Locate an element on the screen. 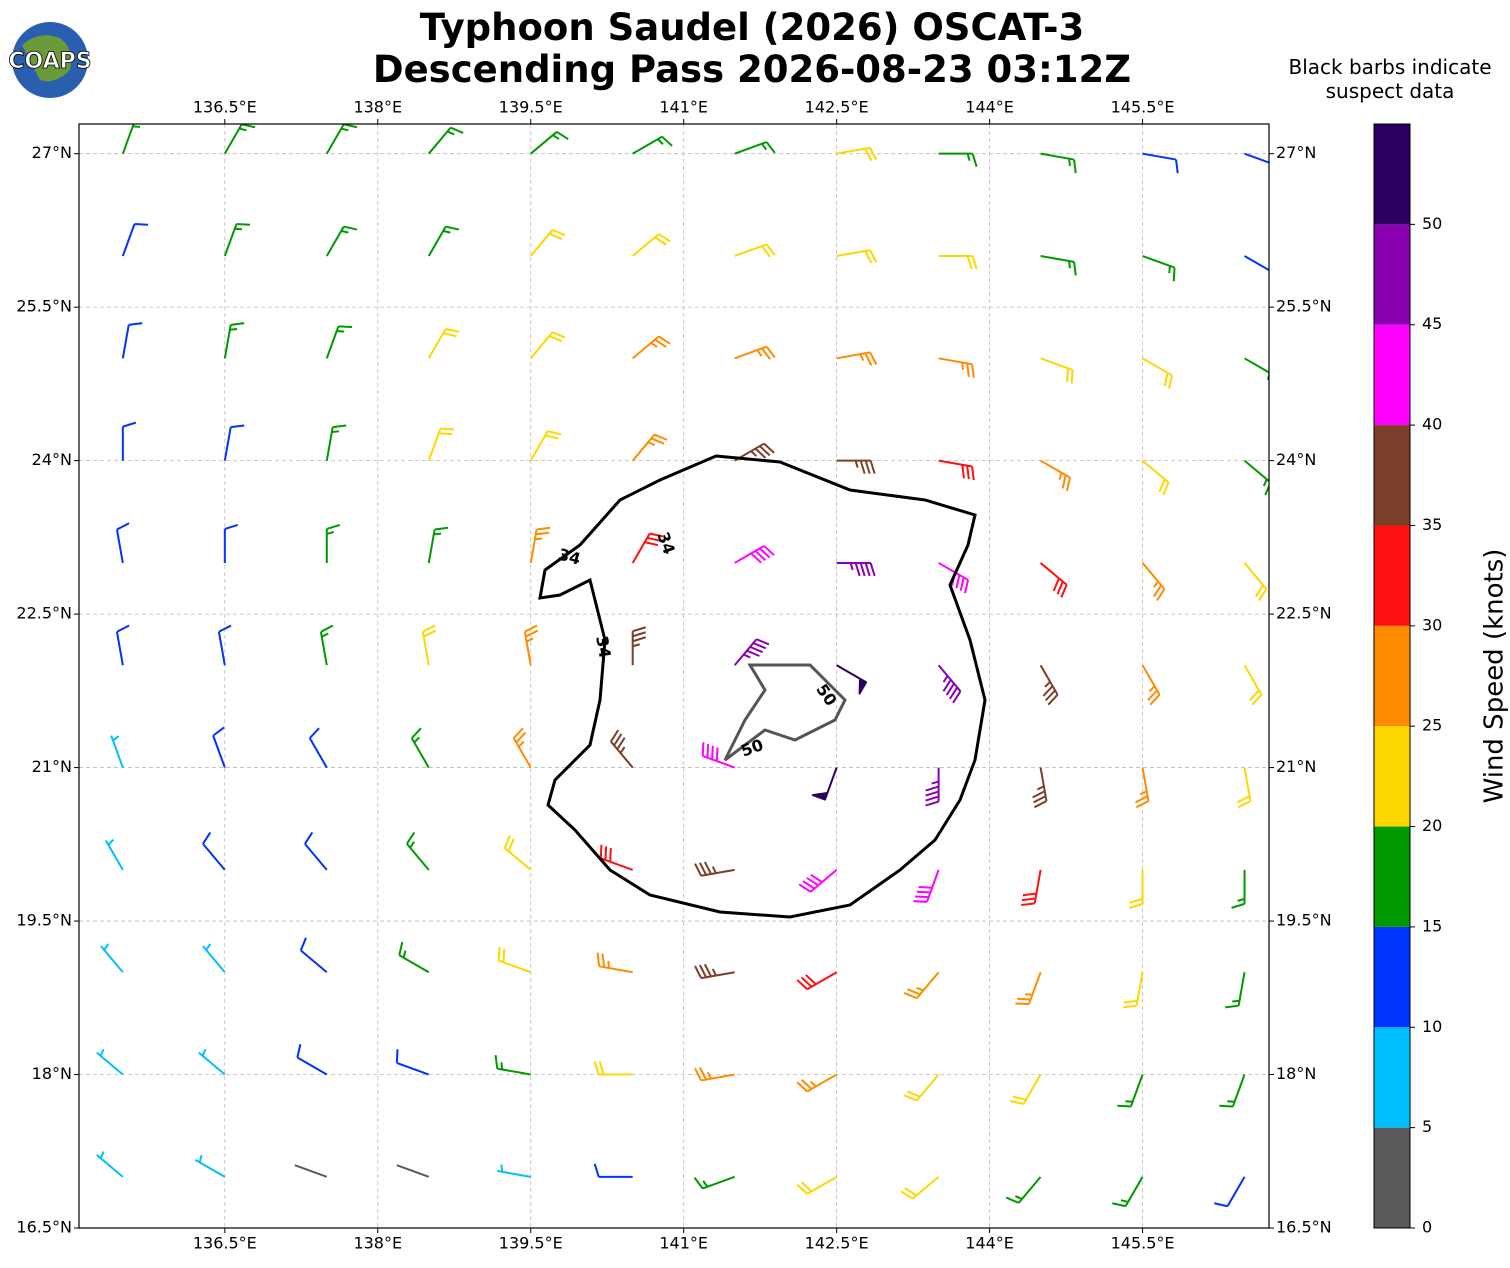  colorbar-tick-label: 30 is located at coordinates (1432, 624).